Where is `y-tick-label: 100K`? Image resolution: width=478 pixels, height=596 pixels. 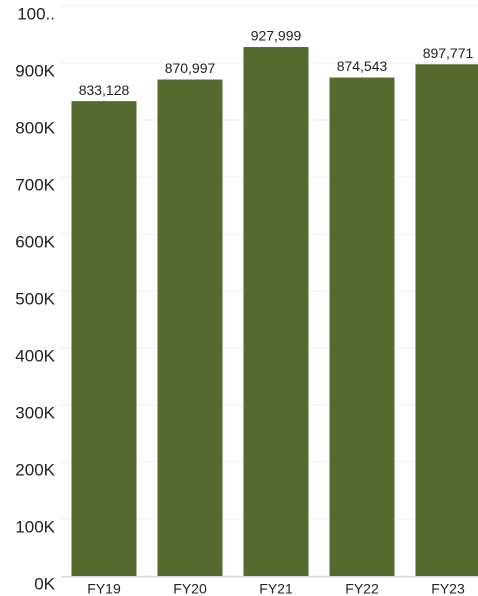
y-tick-label: 100K is located at coordinates (35, 526).